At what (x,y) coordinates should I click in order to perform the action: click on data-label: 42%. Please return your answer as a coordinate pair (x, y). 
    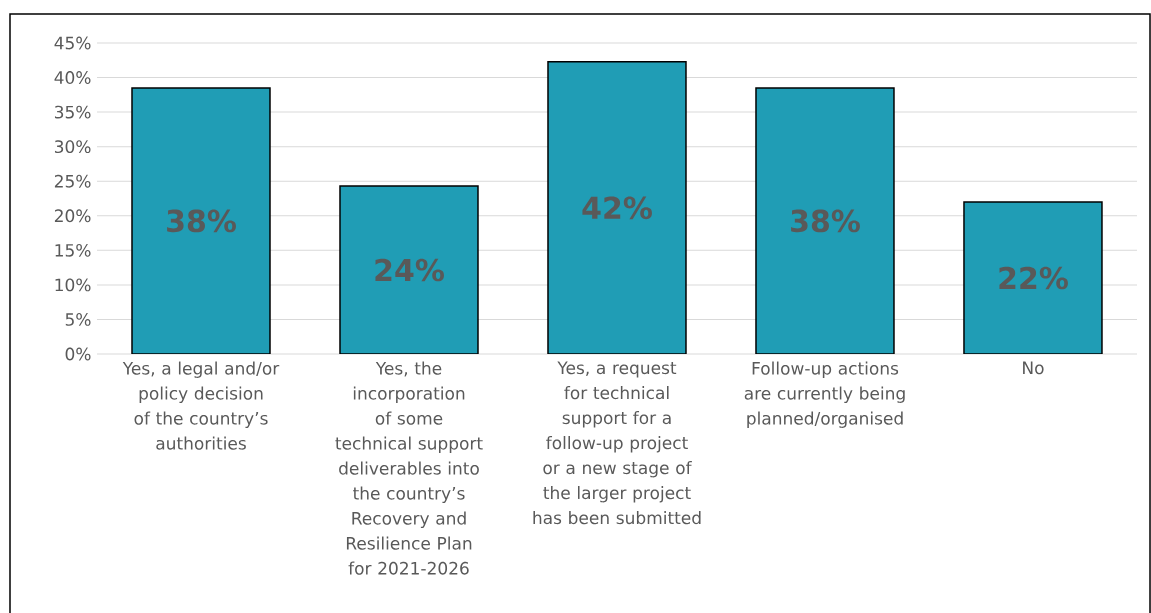
    Looking at the image, I should click on (617, 208).